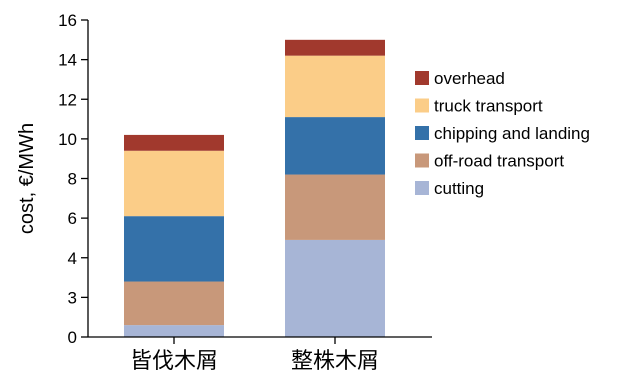 Image resolution: width=640 pixels, height=380 pixels. Describe the element at coordinates (459, 188) in the screenshot. I see `legend-label-cutting: cutting` at that location.